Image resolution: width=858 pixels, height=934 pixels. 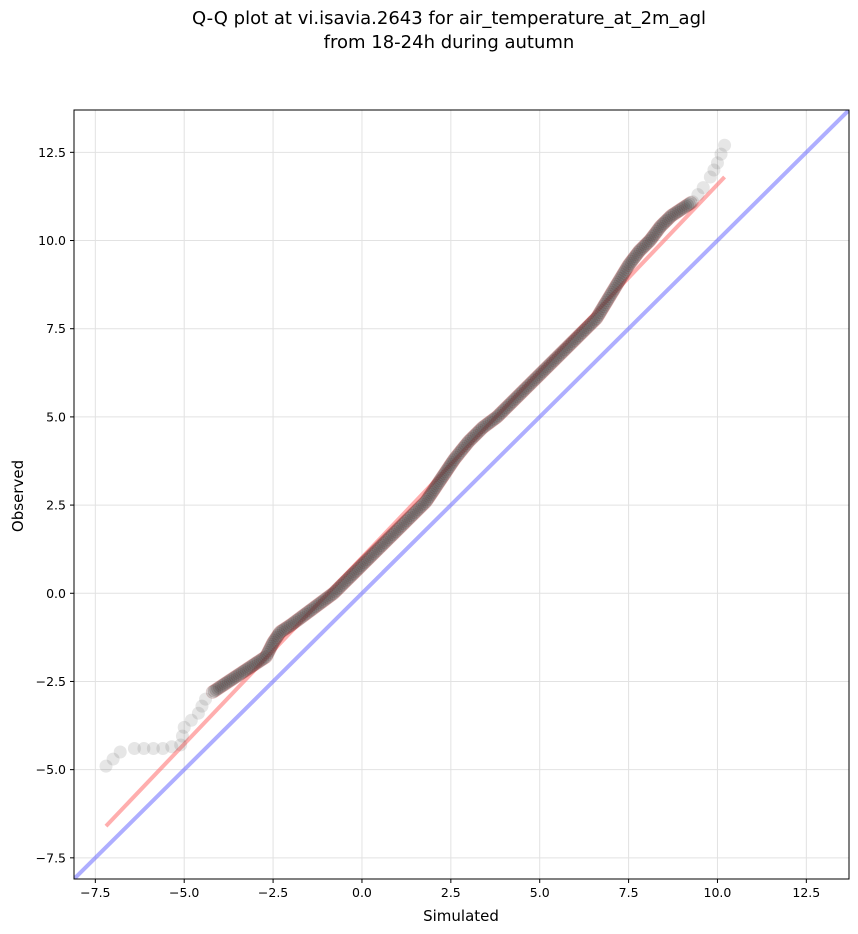 What do you see at coordinates (273, 892) in the screenshot?
I see `x-tick-label-2: −2.5` at bounding box center [273, 892].